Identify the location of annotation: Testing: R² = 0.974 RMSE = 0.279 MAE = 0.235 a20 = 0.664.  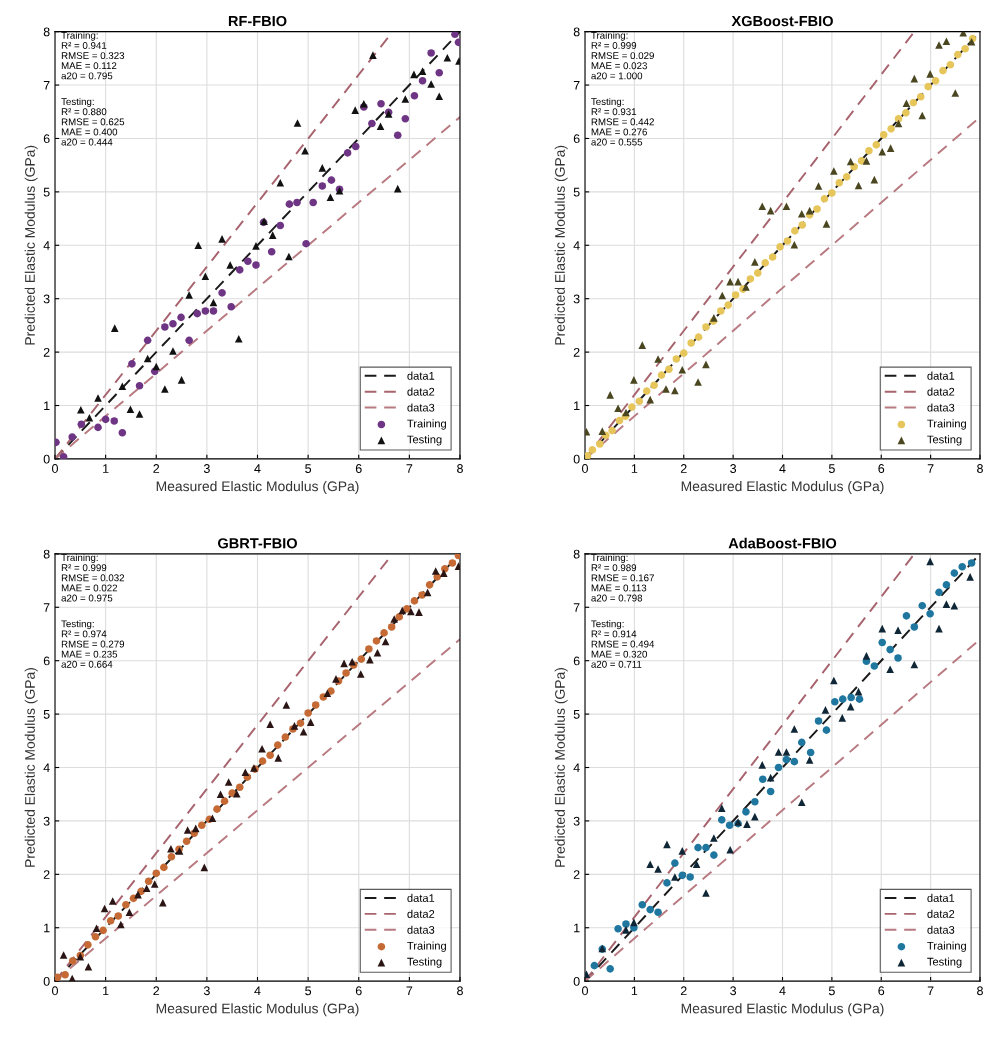
(93, 644).